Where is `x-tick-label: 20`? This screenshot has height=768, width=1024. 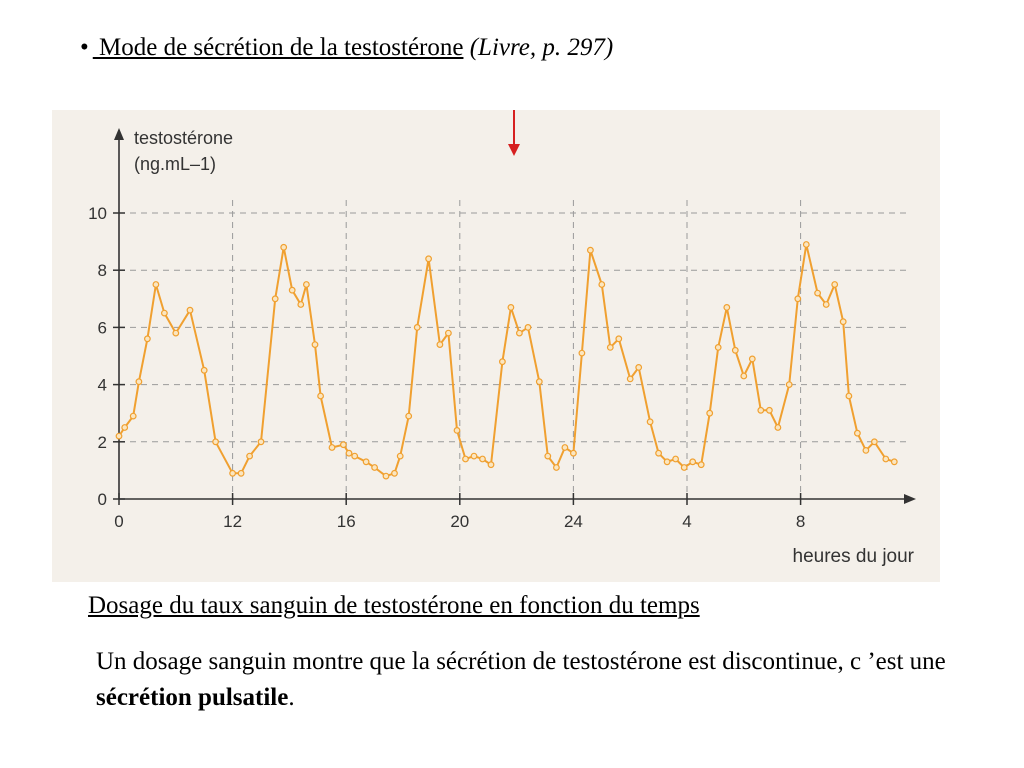
x-tick-label: 20 is located at coordinates (459, 521).